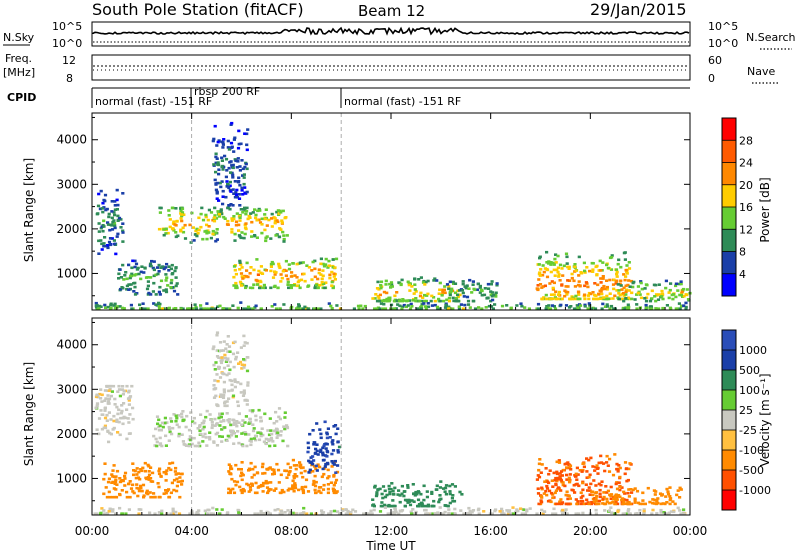 This screenshot has width=800, height=554. What do you see at coordinates (761, 71) in the screenshot?
I see `nave-label: Nave` at bounding box center [761, 71].